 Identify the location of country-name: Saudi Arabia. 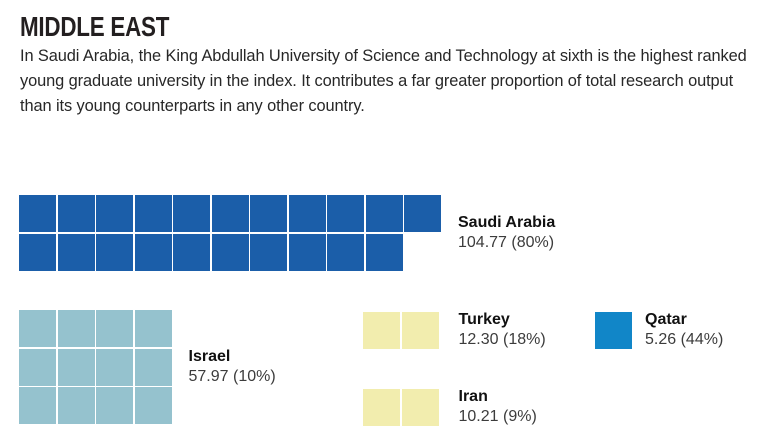
(507, 222).